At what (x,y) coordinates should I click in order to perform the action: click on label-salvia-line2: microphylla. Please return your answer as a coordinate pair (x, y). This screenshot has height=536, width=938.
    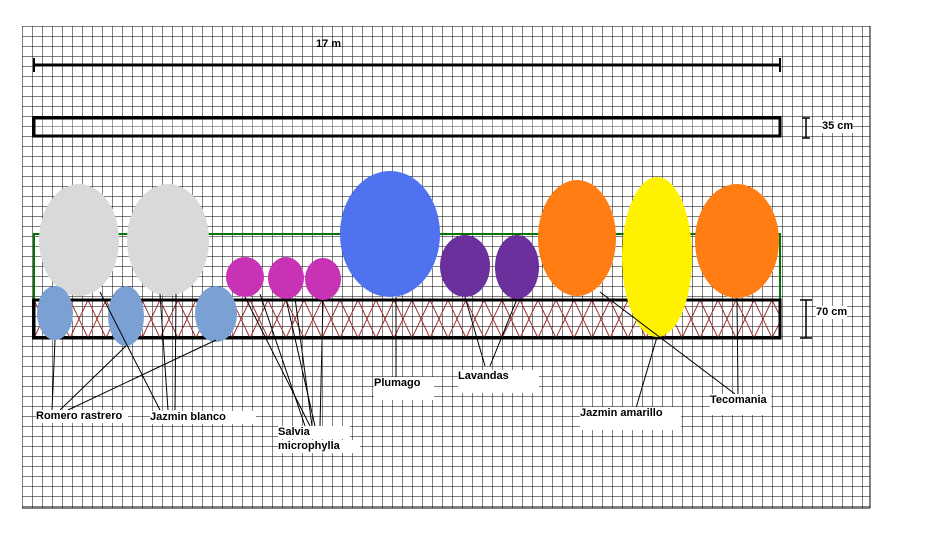
    Looking at the image, I should click on (319, 446).